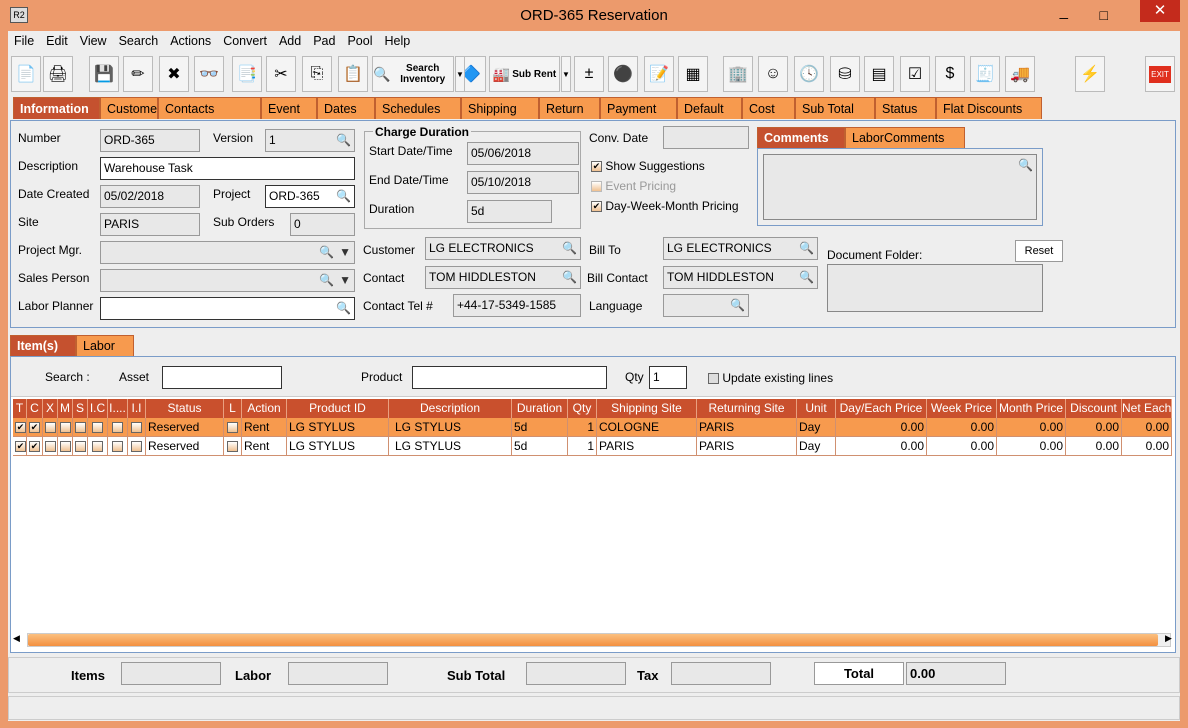  Describe the element at coordinates (65, 408) in the screenshot. I see `column-header: M` at that location.